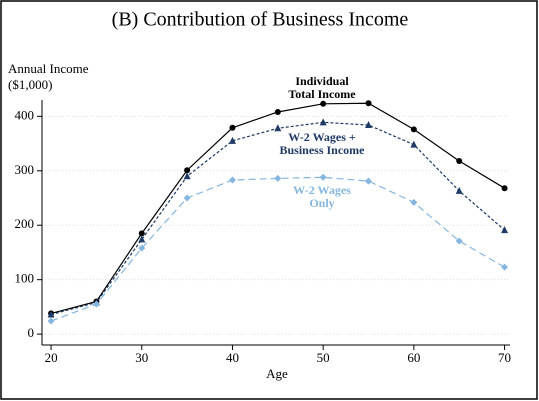 The width and height of the screenshot is (539, 401). Describe the element at coordinates (31, 332) in the screenshot. I see `y-tick-label: 0` at that location.